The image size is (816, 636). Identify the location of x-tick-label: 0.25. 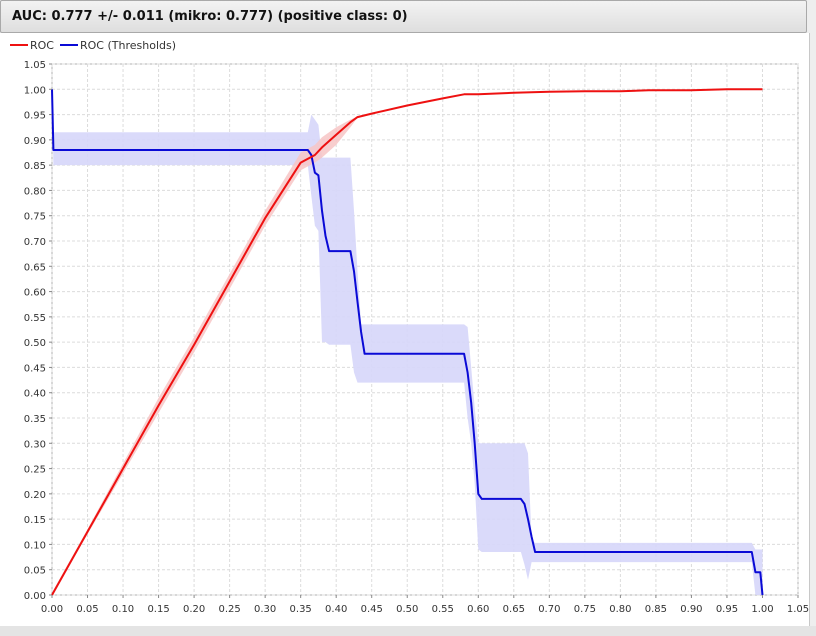
(229, 609).